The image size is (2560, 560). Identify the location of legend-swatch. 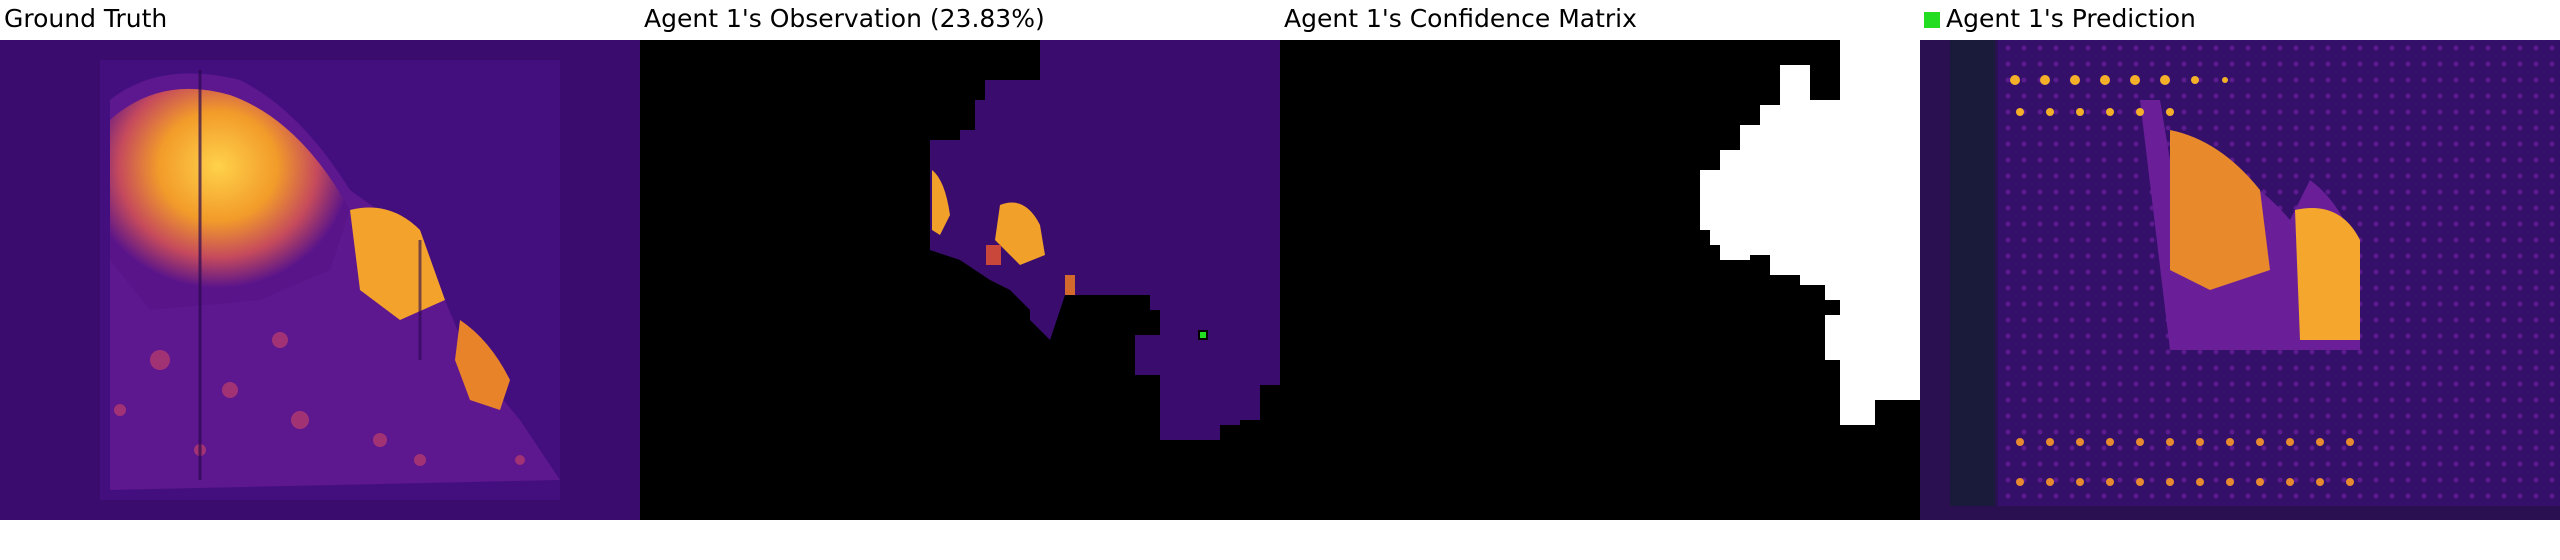
(1932, 20).